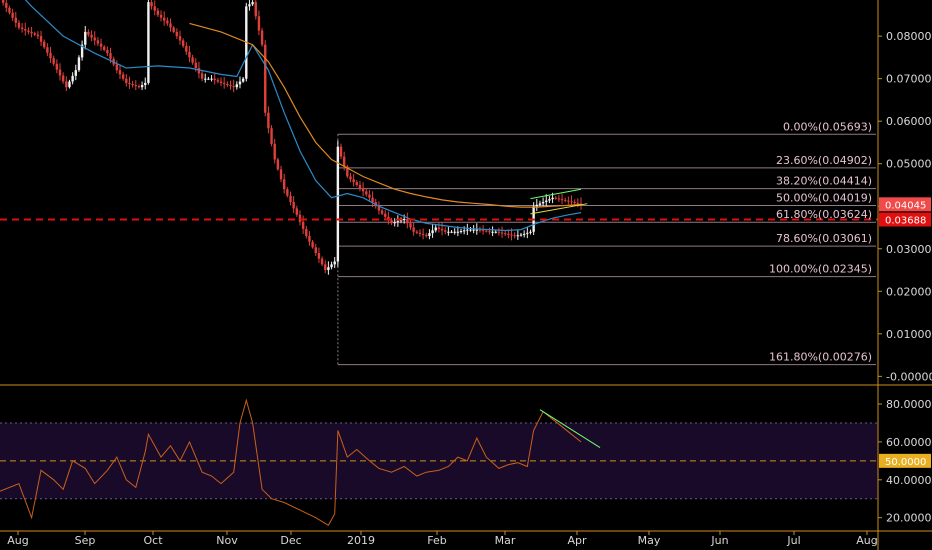 The width and height of the screenshot is (932, 550). I want to click on support-price-tag: 0.03688, so click(905, 221).